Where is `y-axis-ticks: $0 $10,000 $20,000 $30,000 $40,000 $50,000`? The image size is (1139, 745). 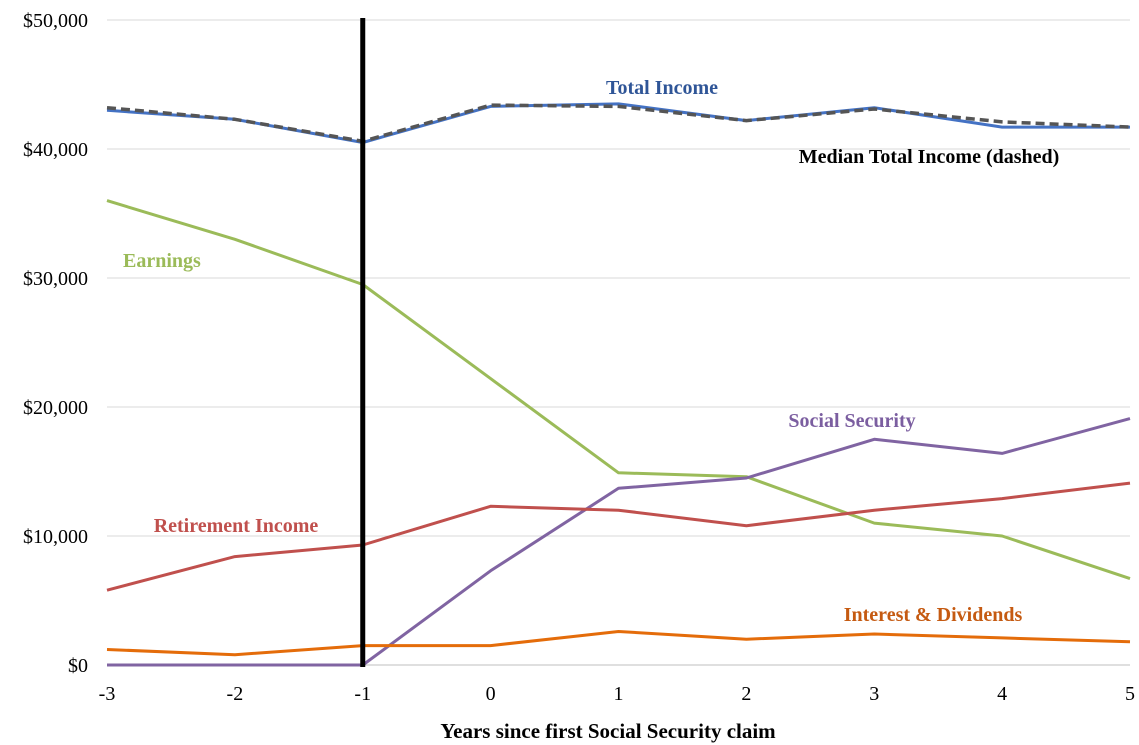 y-axis-ticks: $0 $10,000 $20,000 $30,000 $40,000 $50,000 is located at coordinates (55, 343).